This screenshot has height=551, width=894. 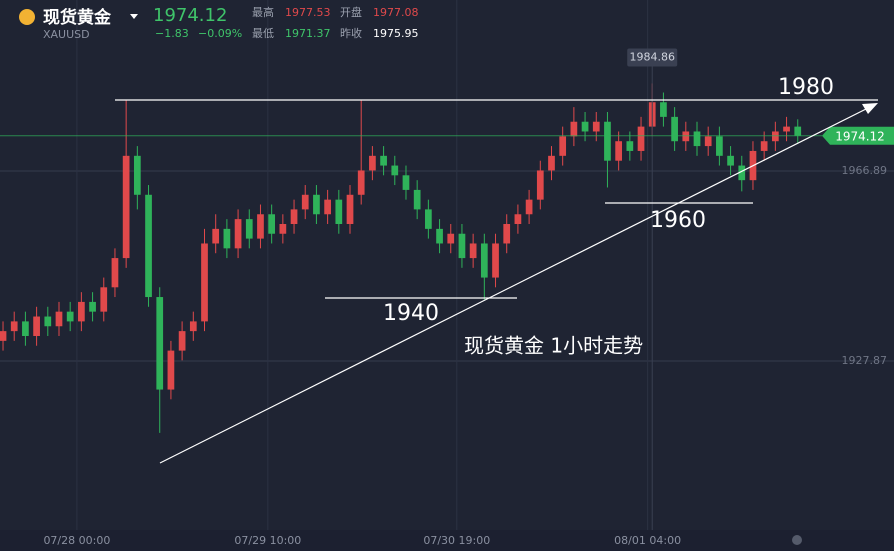 I want to click on x-axis-band, so click(x=447, y=540).